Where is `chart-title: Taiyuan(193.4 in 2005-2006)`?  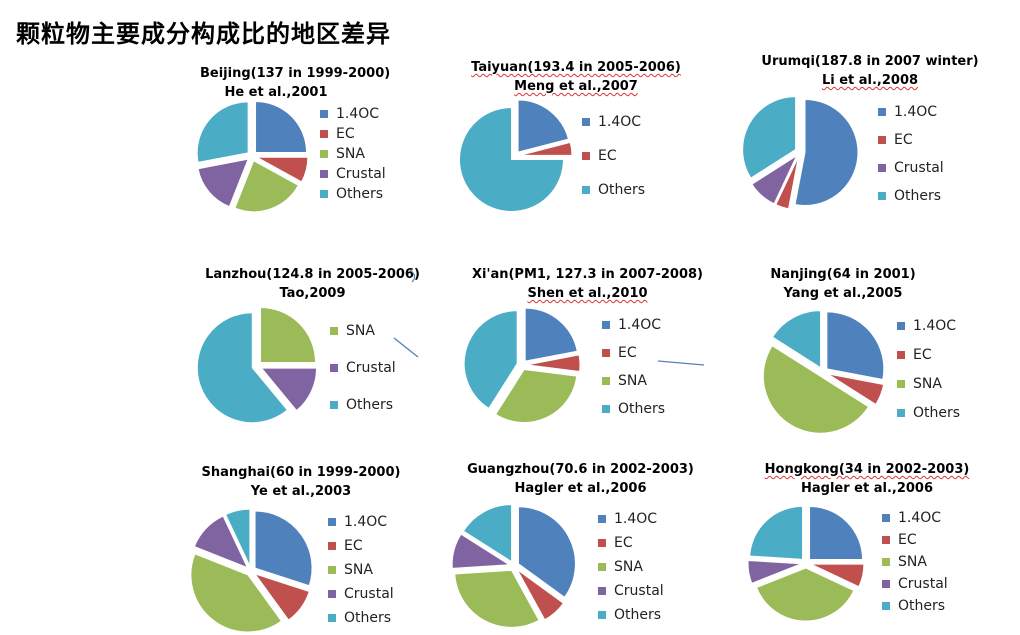 chart-title: Taiyuan(193.4 in 2005-2006) is located at coordinates (576, 67).